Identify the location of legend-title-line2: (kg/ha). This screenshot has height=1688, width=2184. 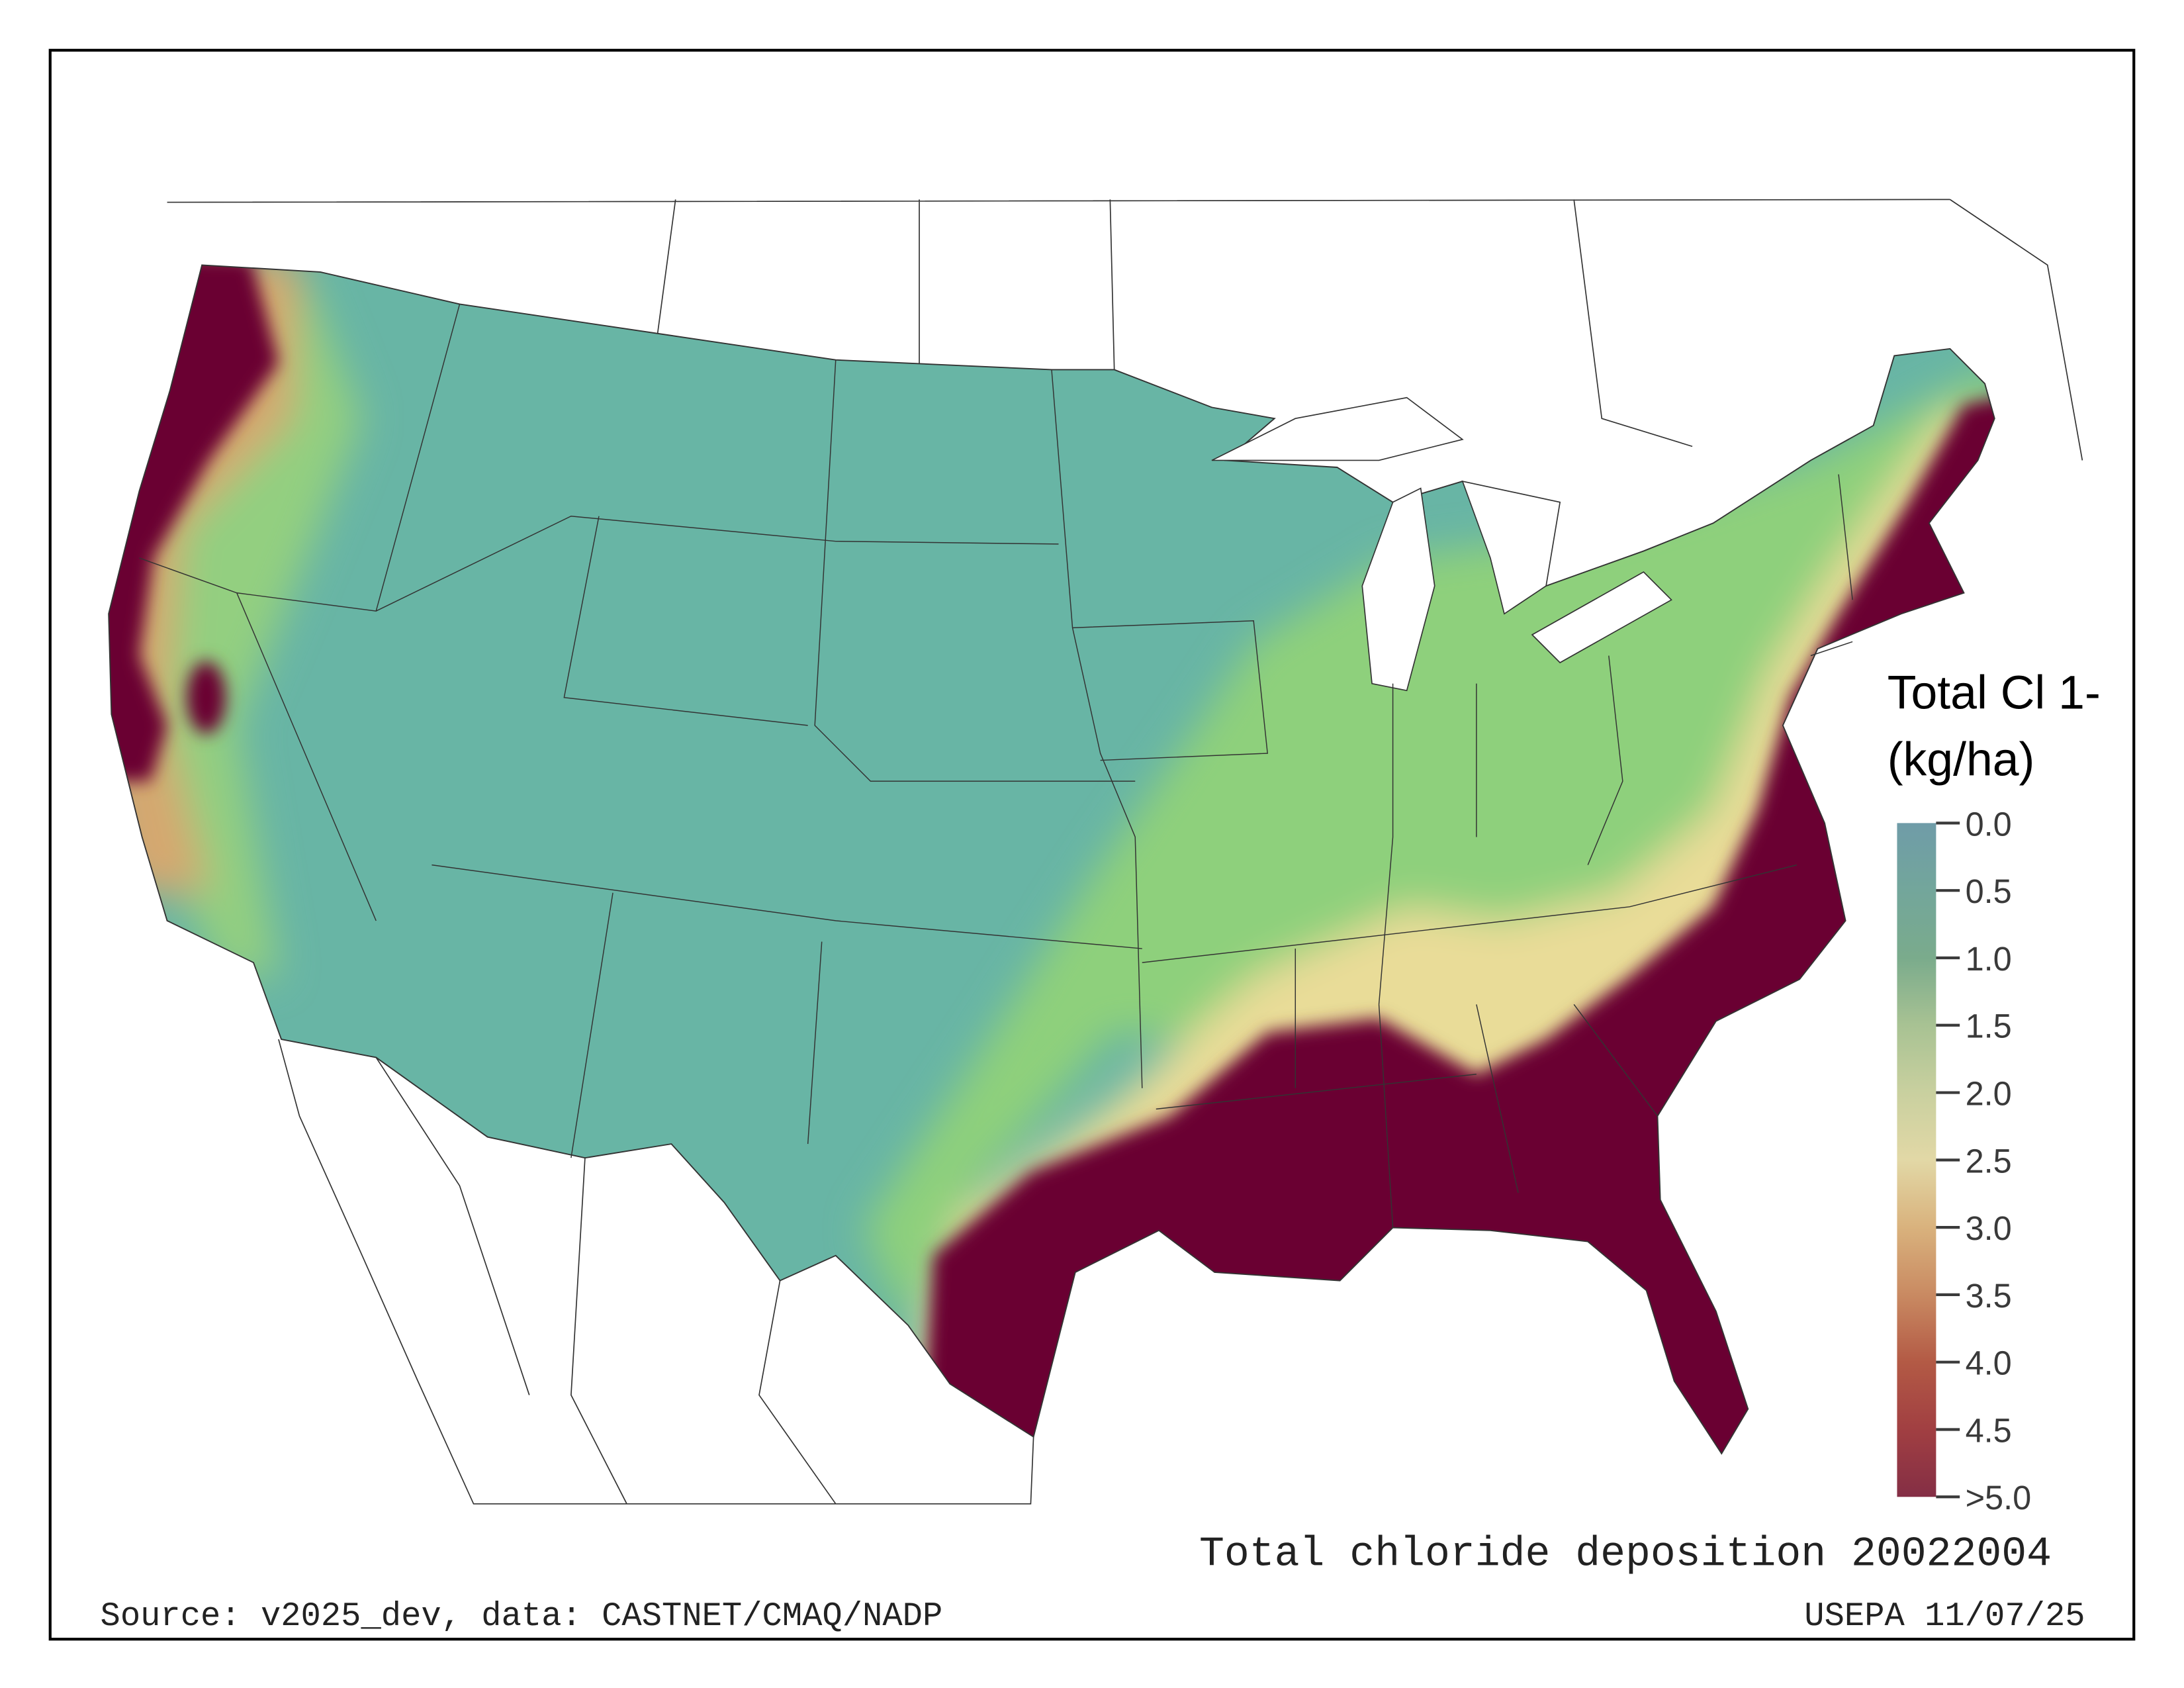
(1962, 759).